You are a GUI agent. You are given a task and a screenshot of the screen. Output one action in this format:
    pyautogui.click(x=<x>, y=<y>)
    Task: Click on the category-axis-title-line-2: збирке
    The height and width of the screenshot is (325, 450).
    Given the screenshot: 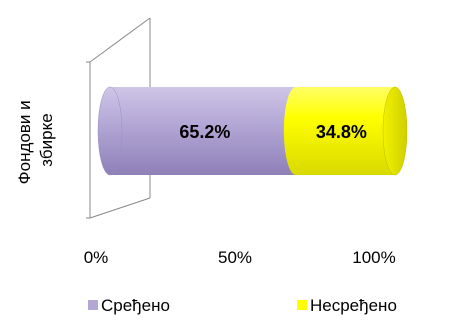 What is the action you would take?
    pyautogui.click(x=46, y=139)
    